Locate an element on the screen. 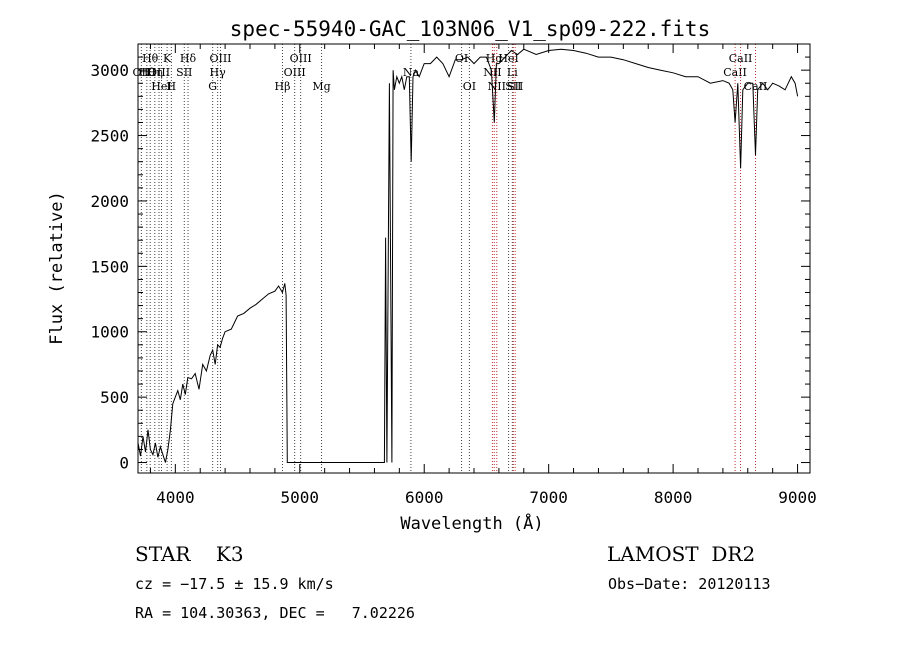 The height and width of the screenshot is (650, 900). redshift-cz: cz = −17.5 ± 15.9 km/s is located at coordinates (234, 584).